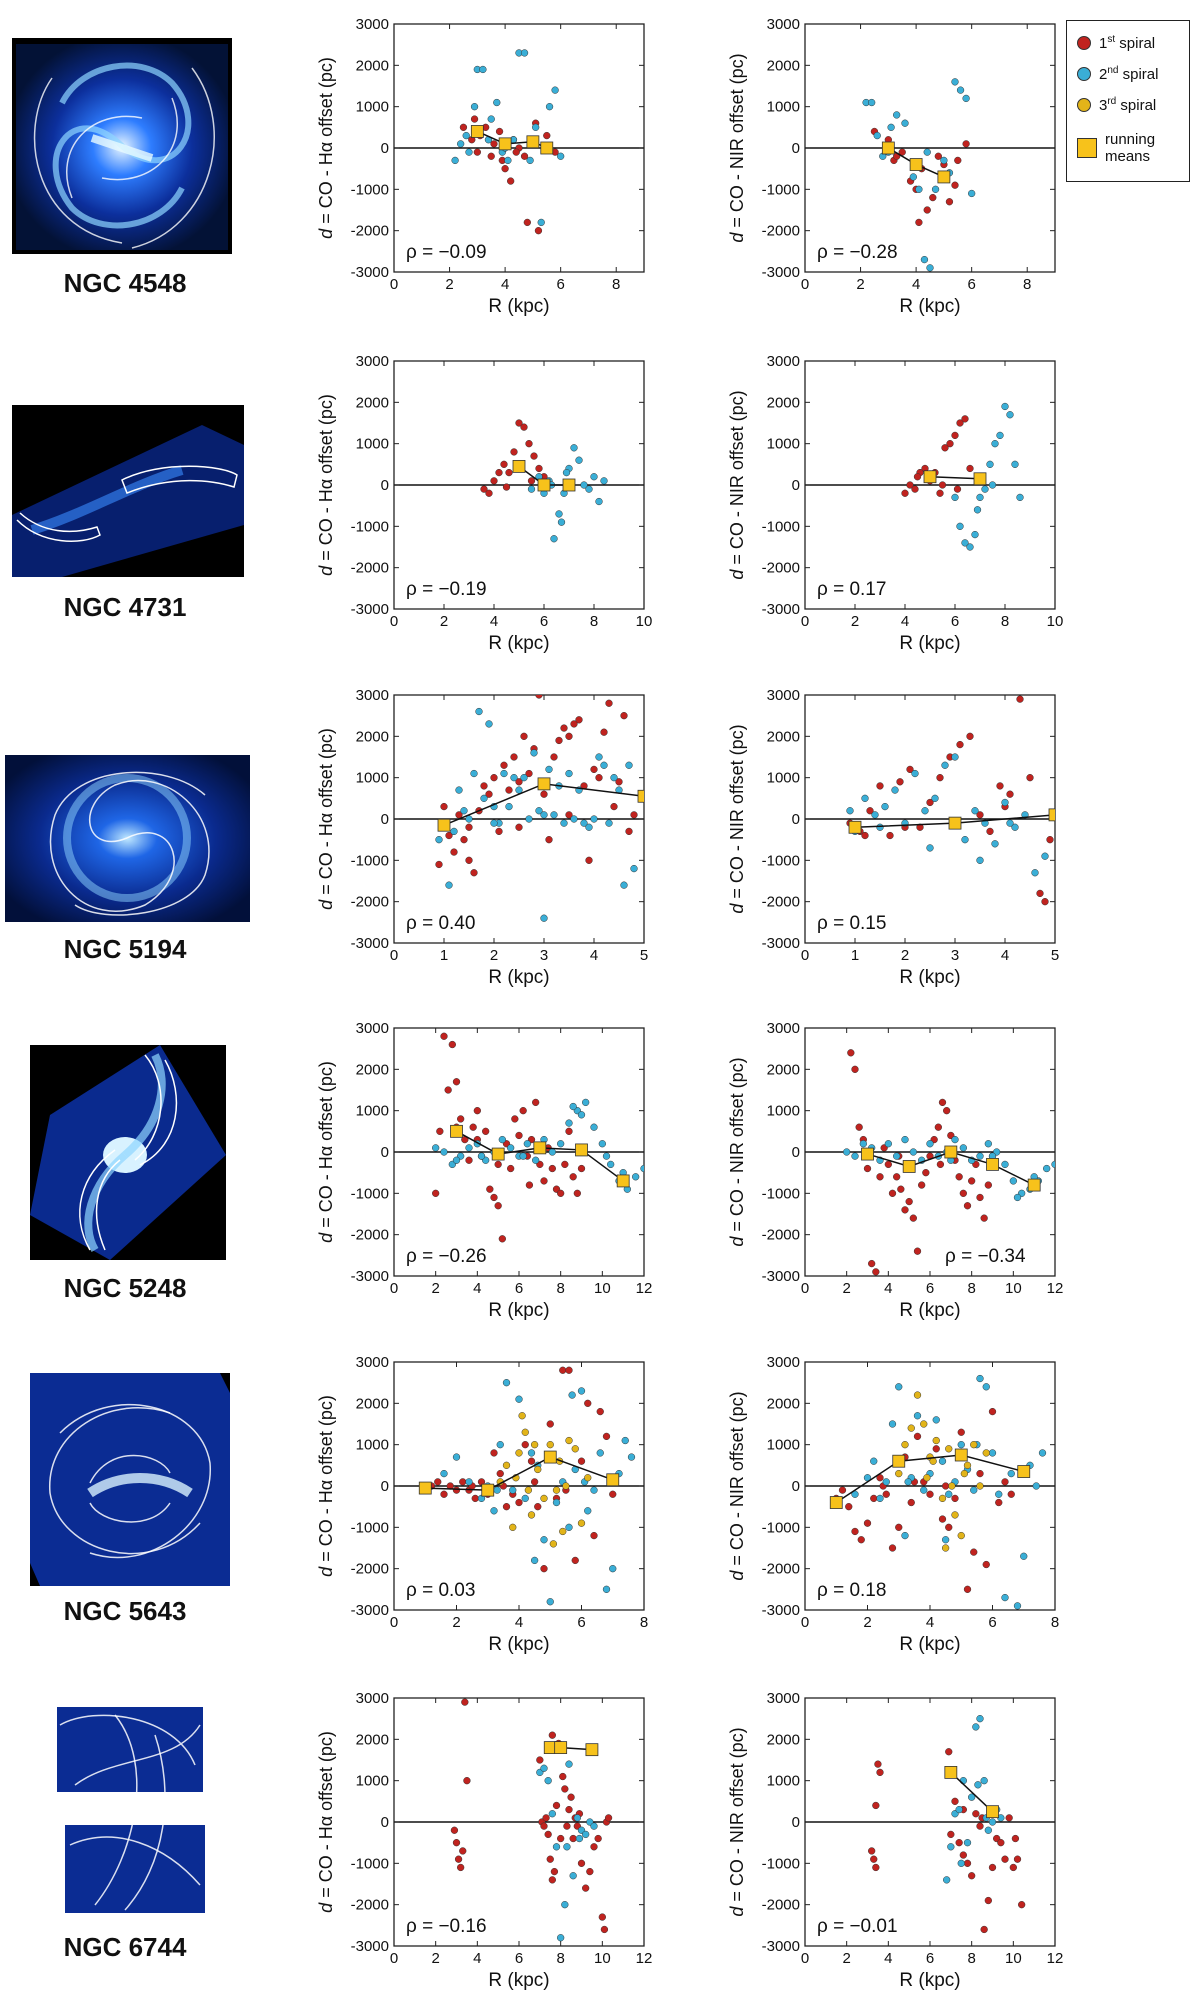 This screenshot has height=1994, width=1200. What do you see at coordinates (1116, 43) in the screenshot?
I see `legend-item-spiral1: 1st spiral` at bounding box center [1116, 43].